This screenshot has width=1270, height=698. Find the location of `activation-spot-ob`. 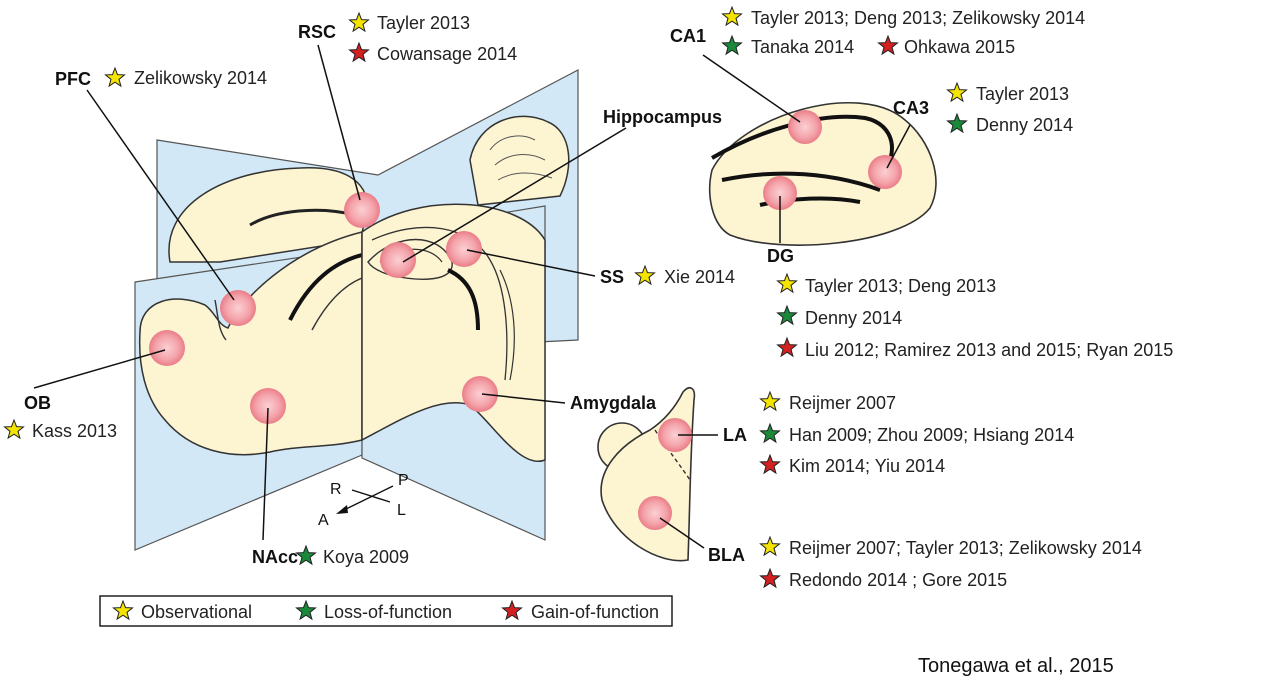

activation-spot-ob is located at coordinates (167, 348).